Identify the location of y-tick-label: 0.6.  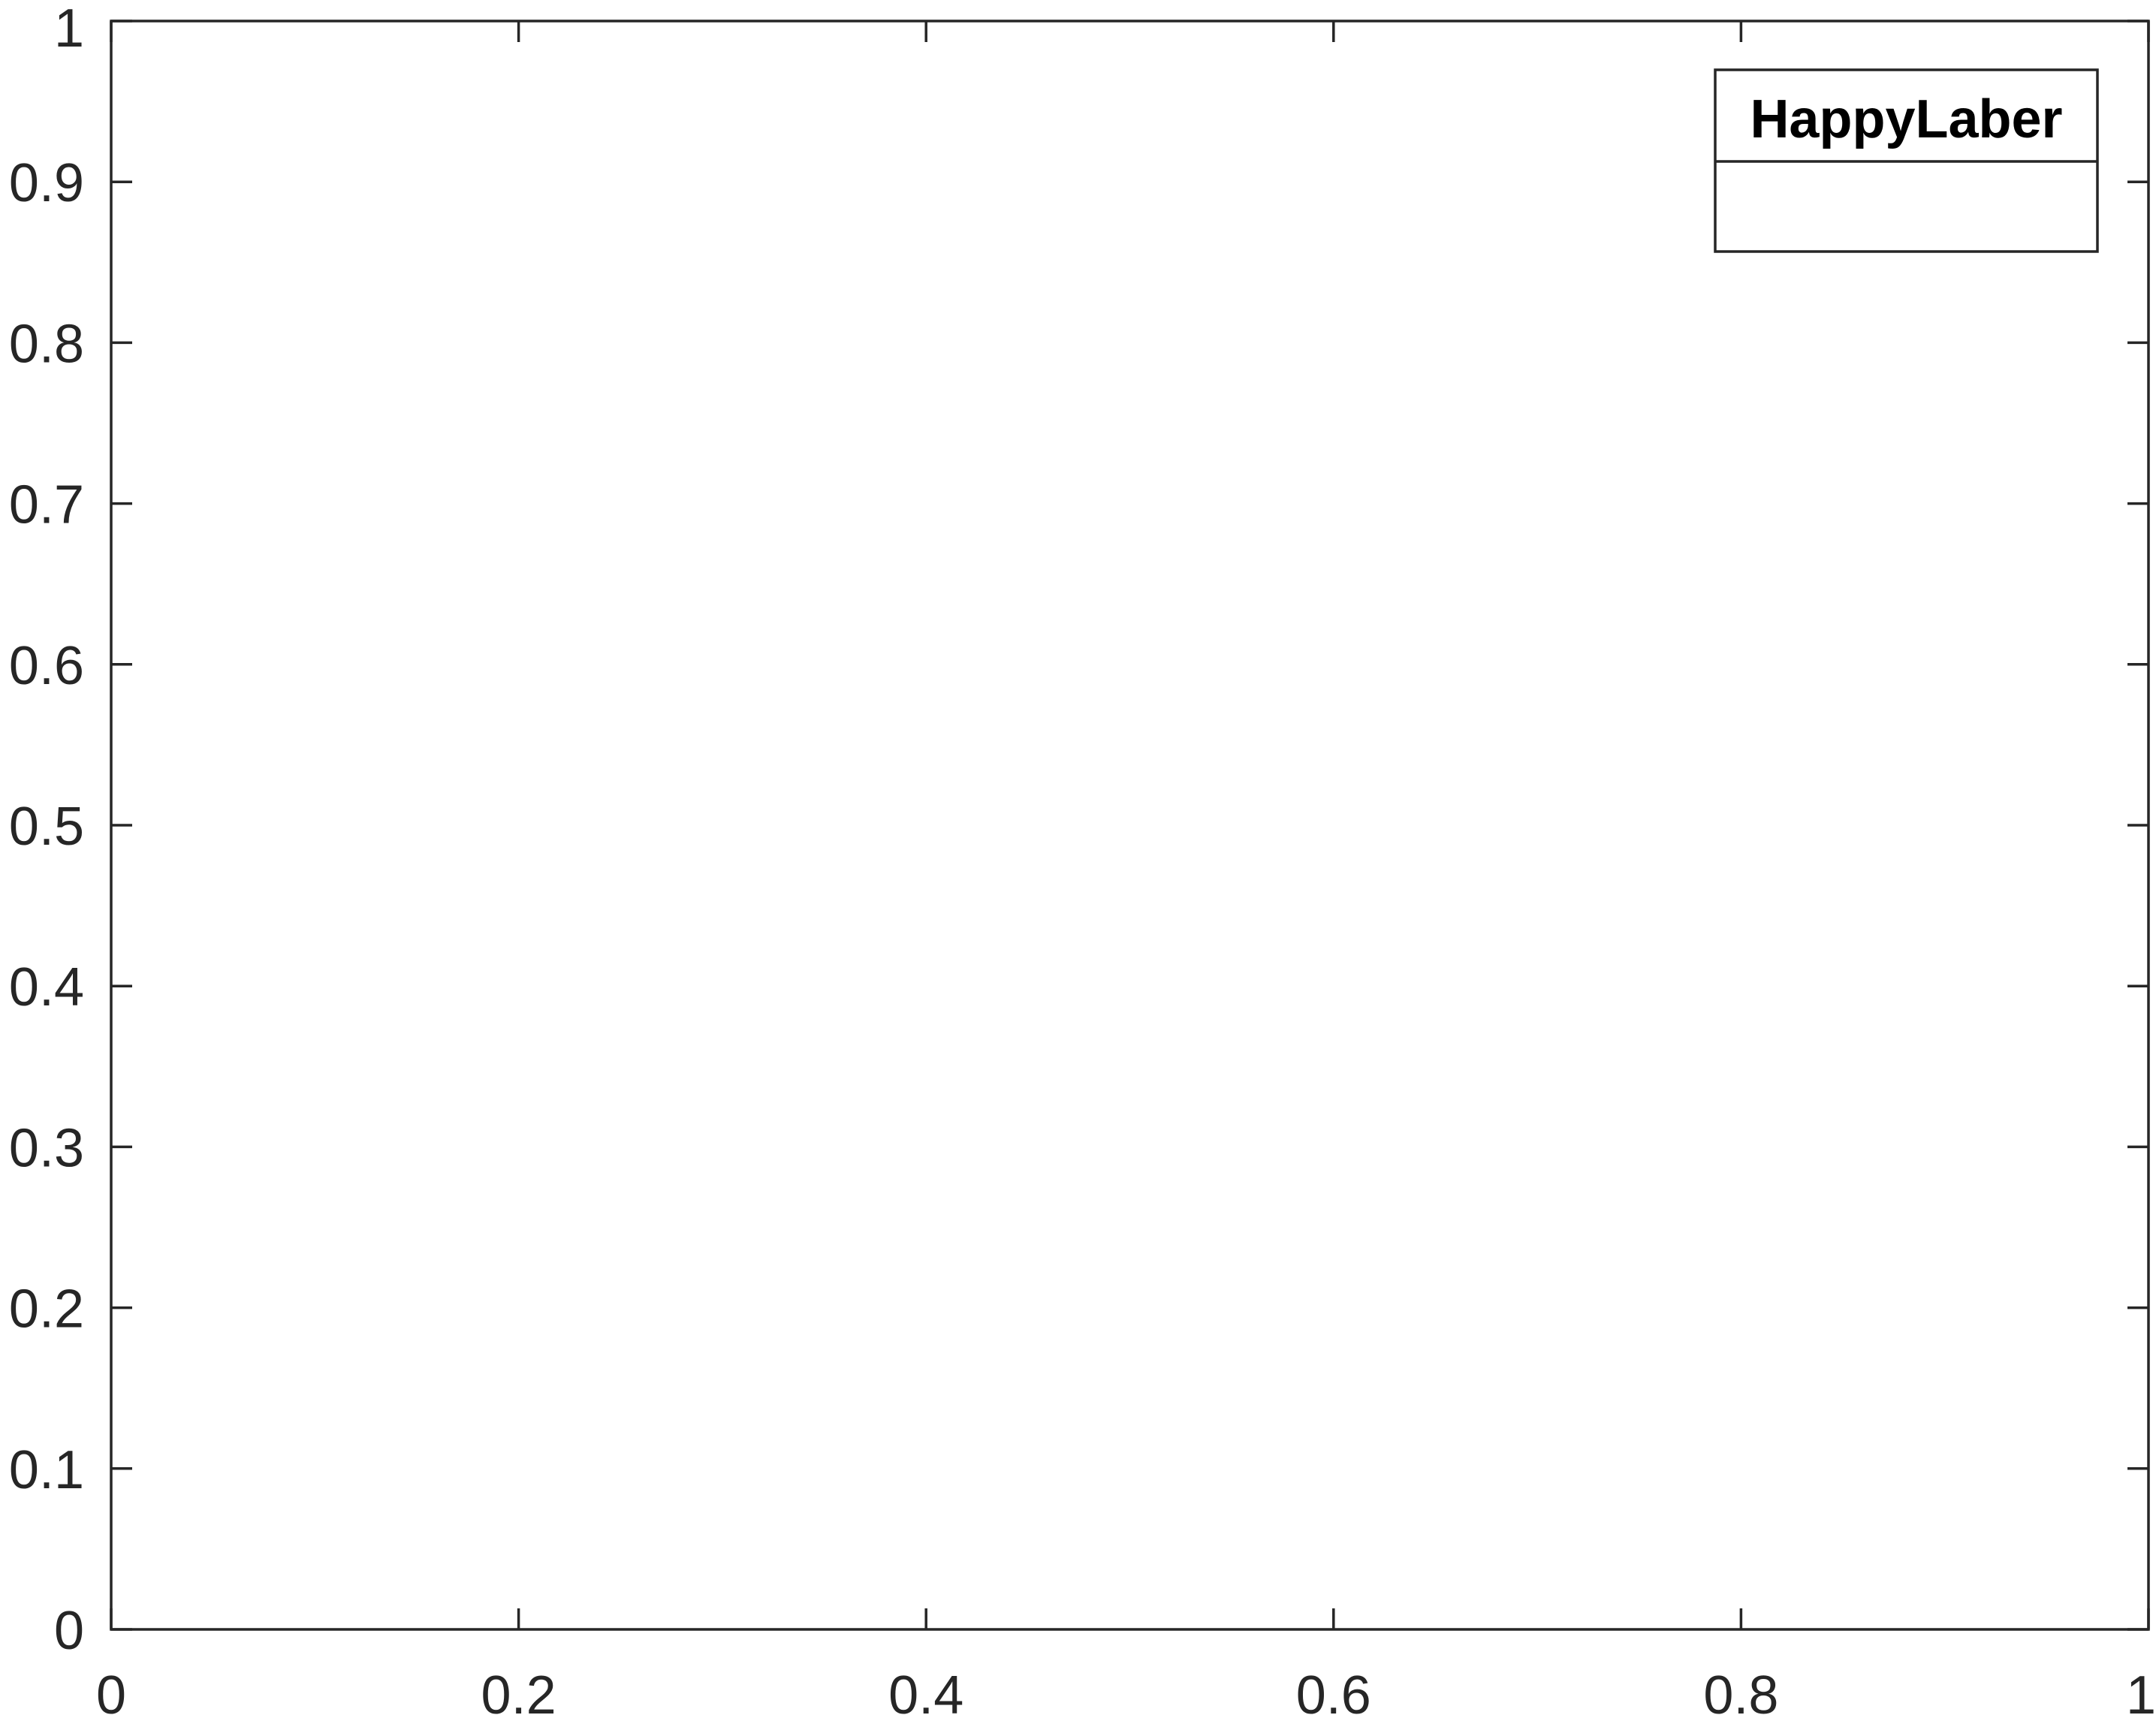
(46, 666).